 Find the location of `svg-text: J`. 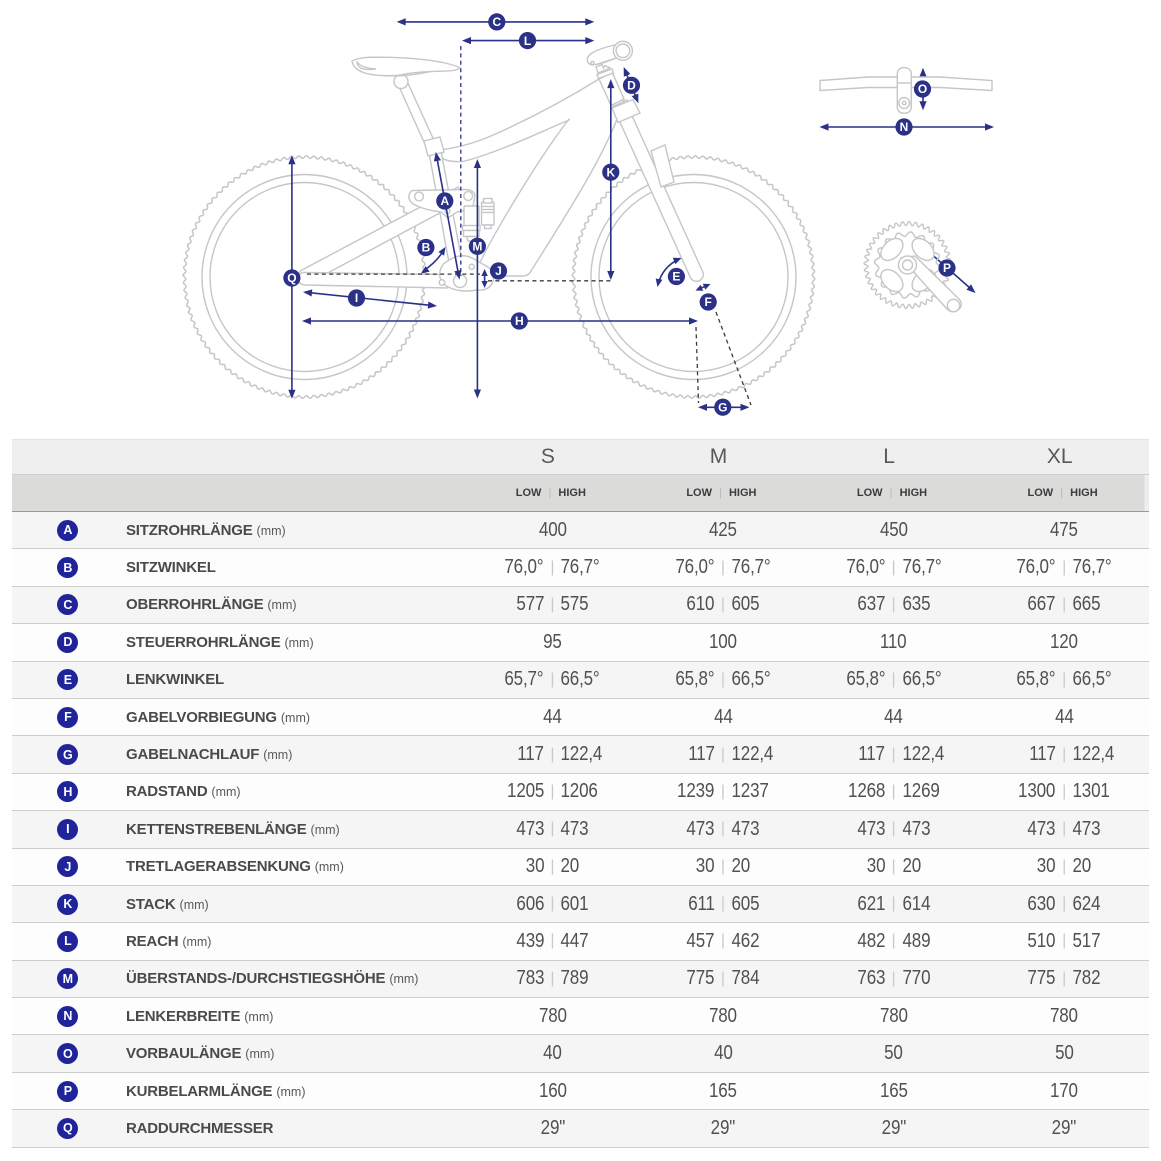

svg-text: J is located at coordinates (498, 271).